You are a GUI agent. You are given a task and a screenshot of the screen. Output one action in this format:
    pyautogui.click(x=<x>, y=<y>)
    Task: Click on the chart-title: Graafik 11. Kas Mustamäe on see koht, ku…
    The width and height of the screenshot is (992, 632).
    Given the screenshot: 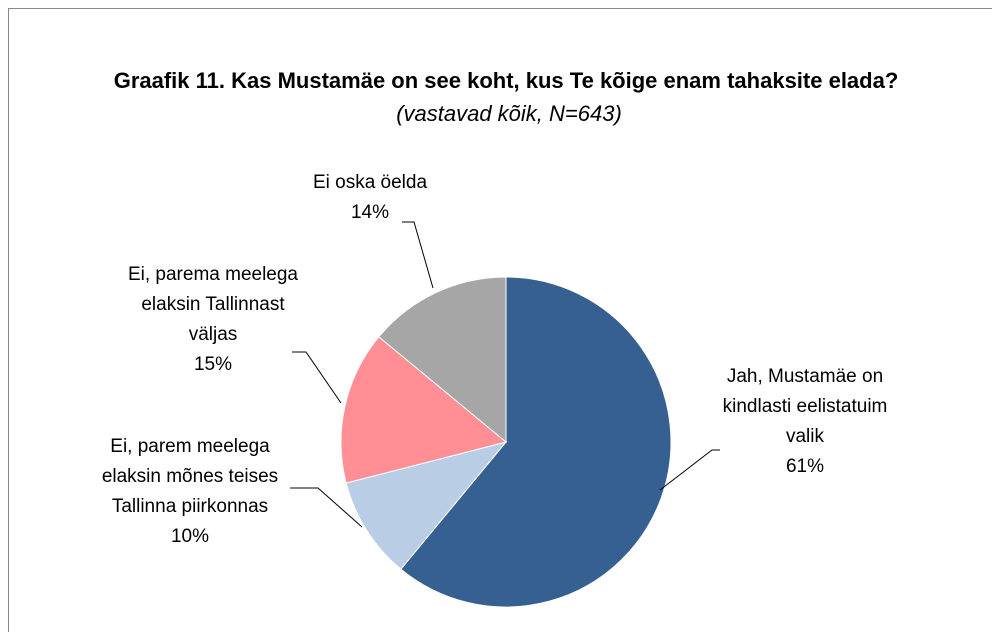 What is the action you would take?
    pyautogui.click(x=506, y=97)
    